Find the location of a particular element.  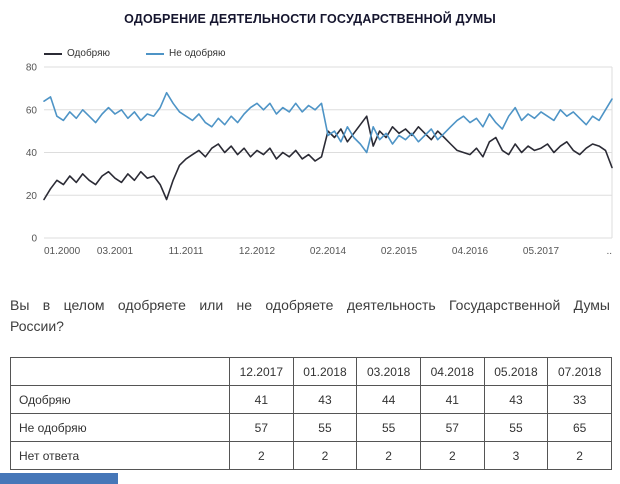

value-cell: 3 is located at coordinates (516, 455).